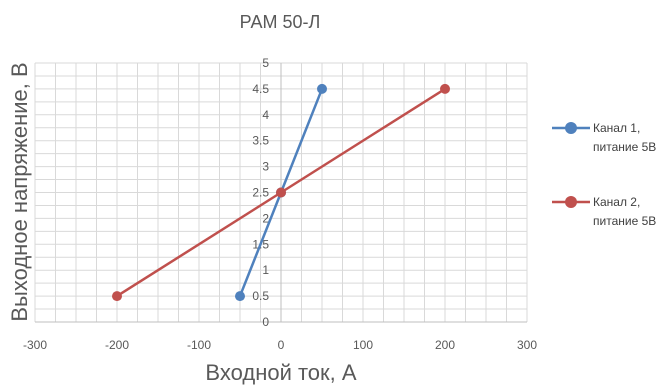 Image resolution: width=663 pixels, height=385 pixels. Describe the element at coordinates (117, 345) in the screenshot. I see `x-tick-label: -200` at that location.